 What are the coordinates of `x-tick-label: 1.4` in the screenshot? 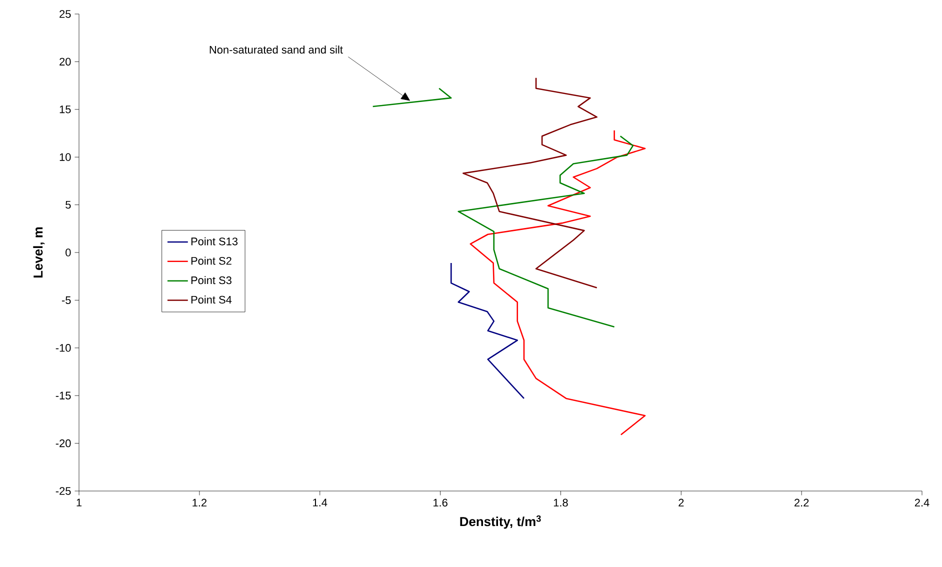 It's located at (320, 502).